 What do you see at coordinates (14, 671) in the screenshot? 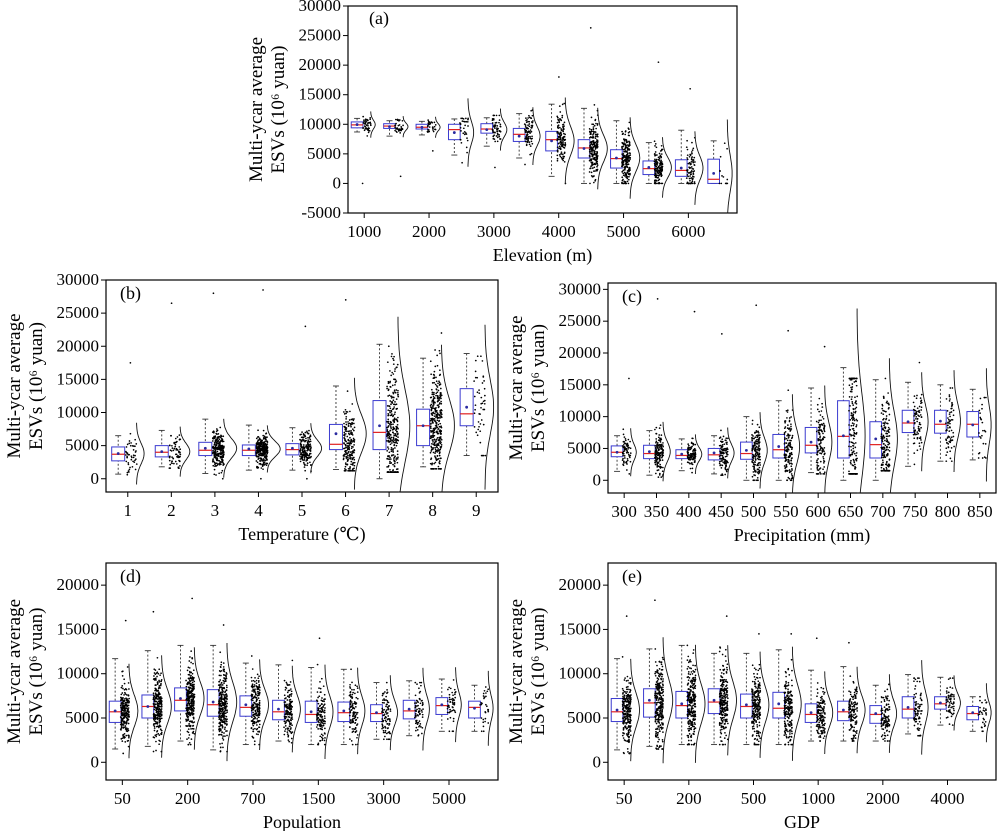
I see `y-axis-label-line1: Multi-ycar average` at bounding box center [14, 671].